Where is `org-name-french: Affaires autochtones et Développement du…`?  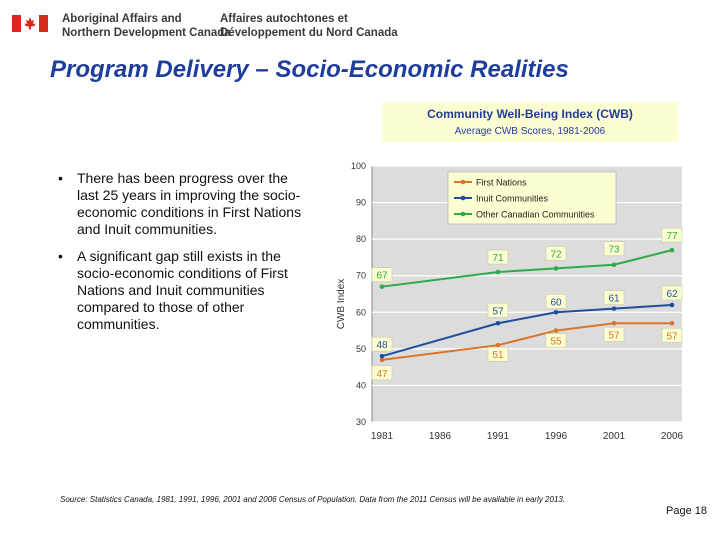
org-name-french: Affaires autochtones et Développement du… is located at coordinates (309, 26).